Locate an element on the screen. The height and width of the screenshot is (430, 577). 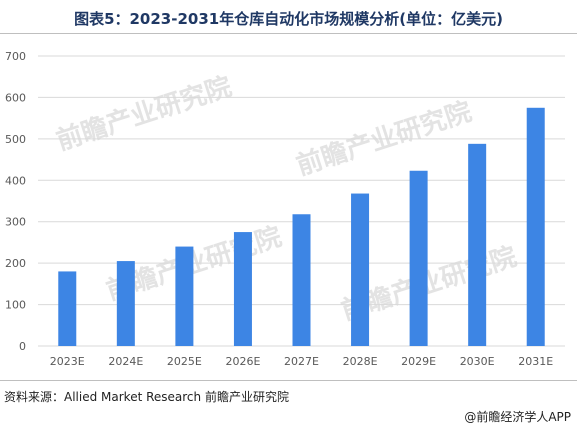
y-tick-label: 200 is located at coordinates (15, 263).